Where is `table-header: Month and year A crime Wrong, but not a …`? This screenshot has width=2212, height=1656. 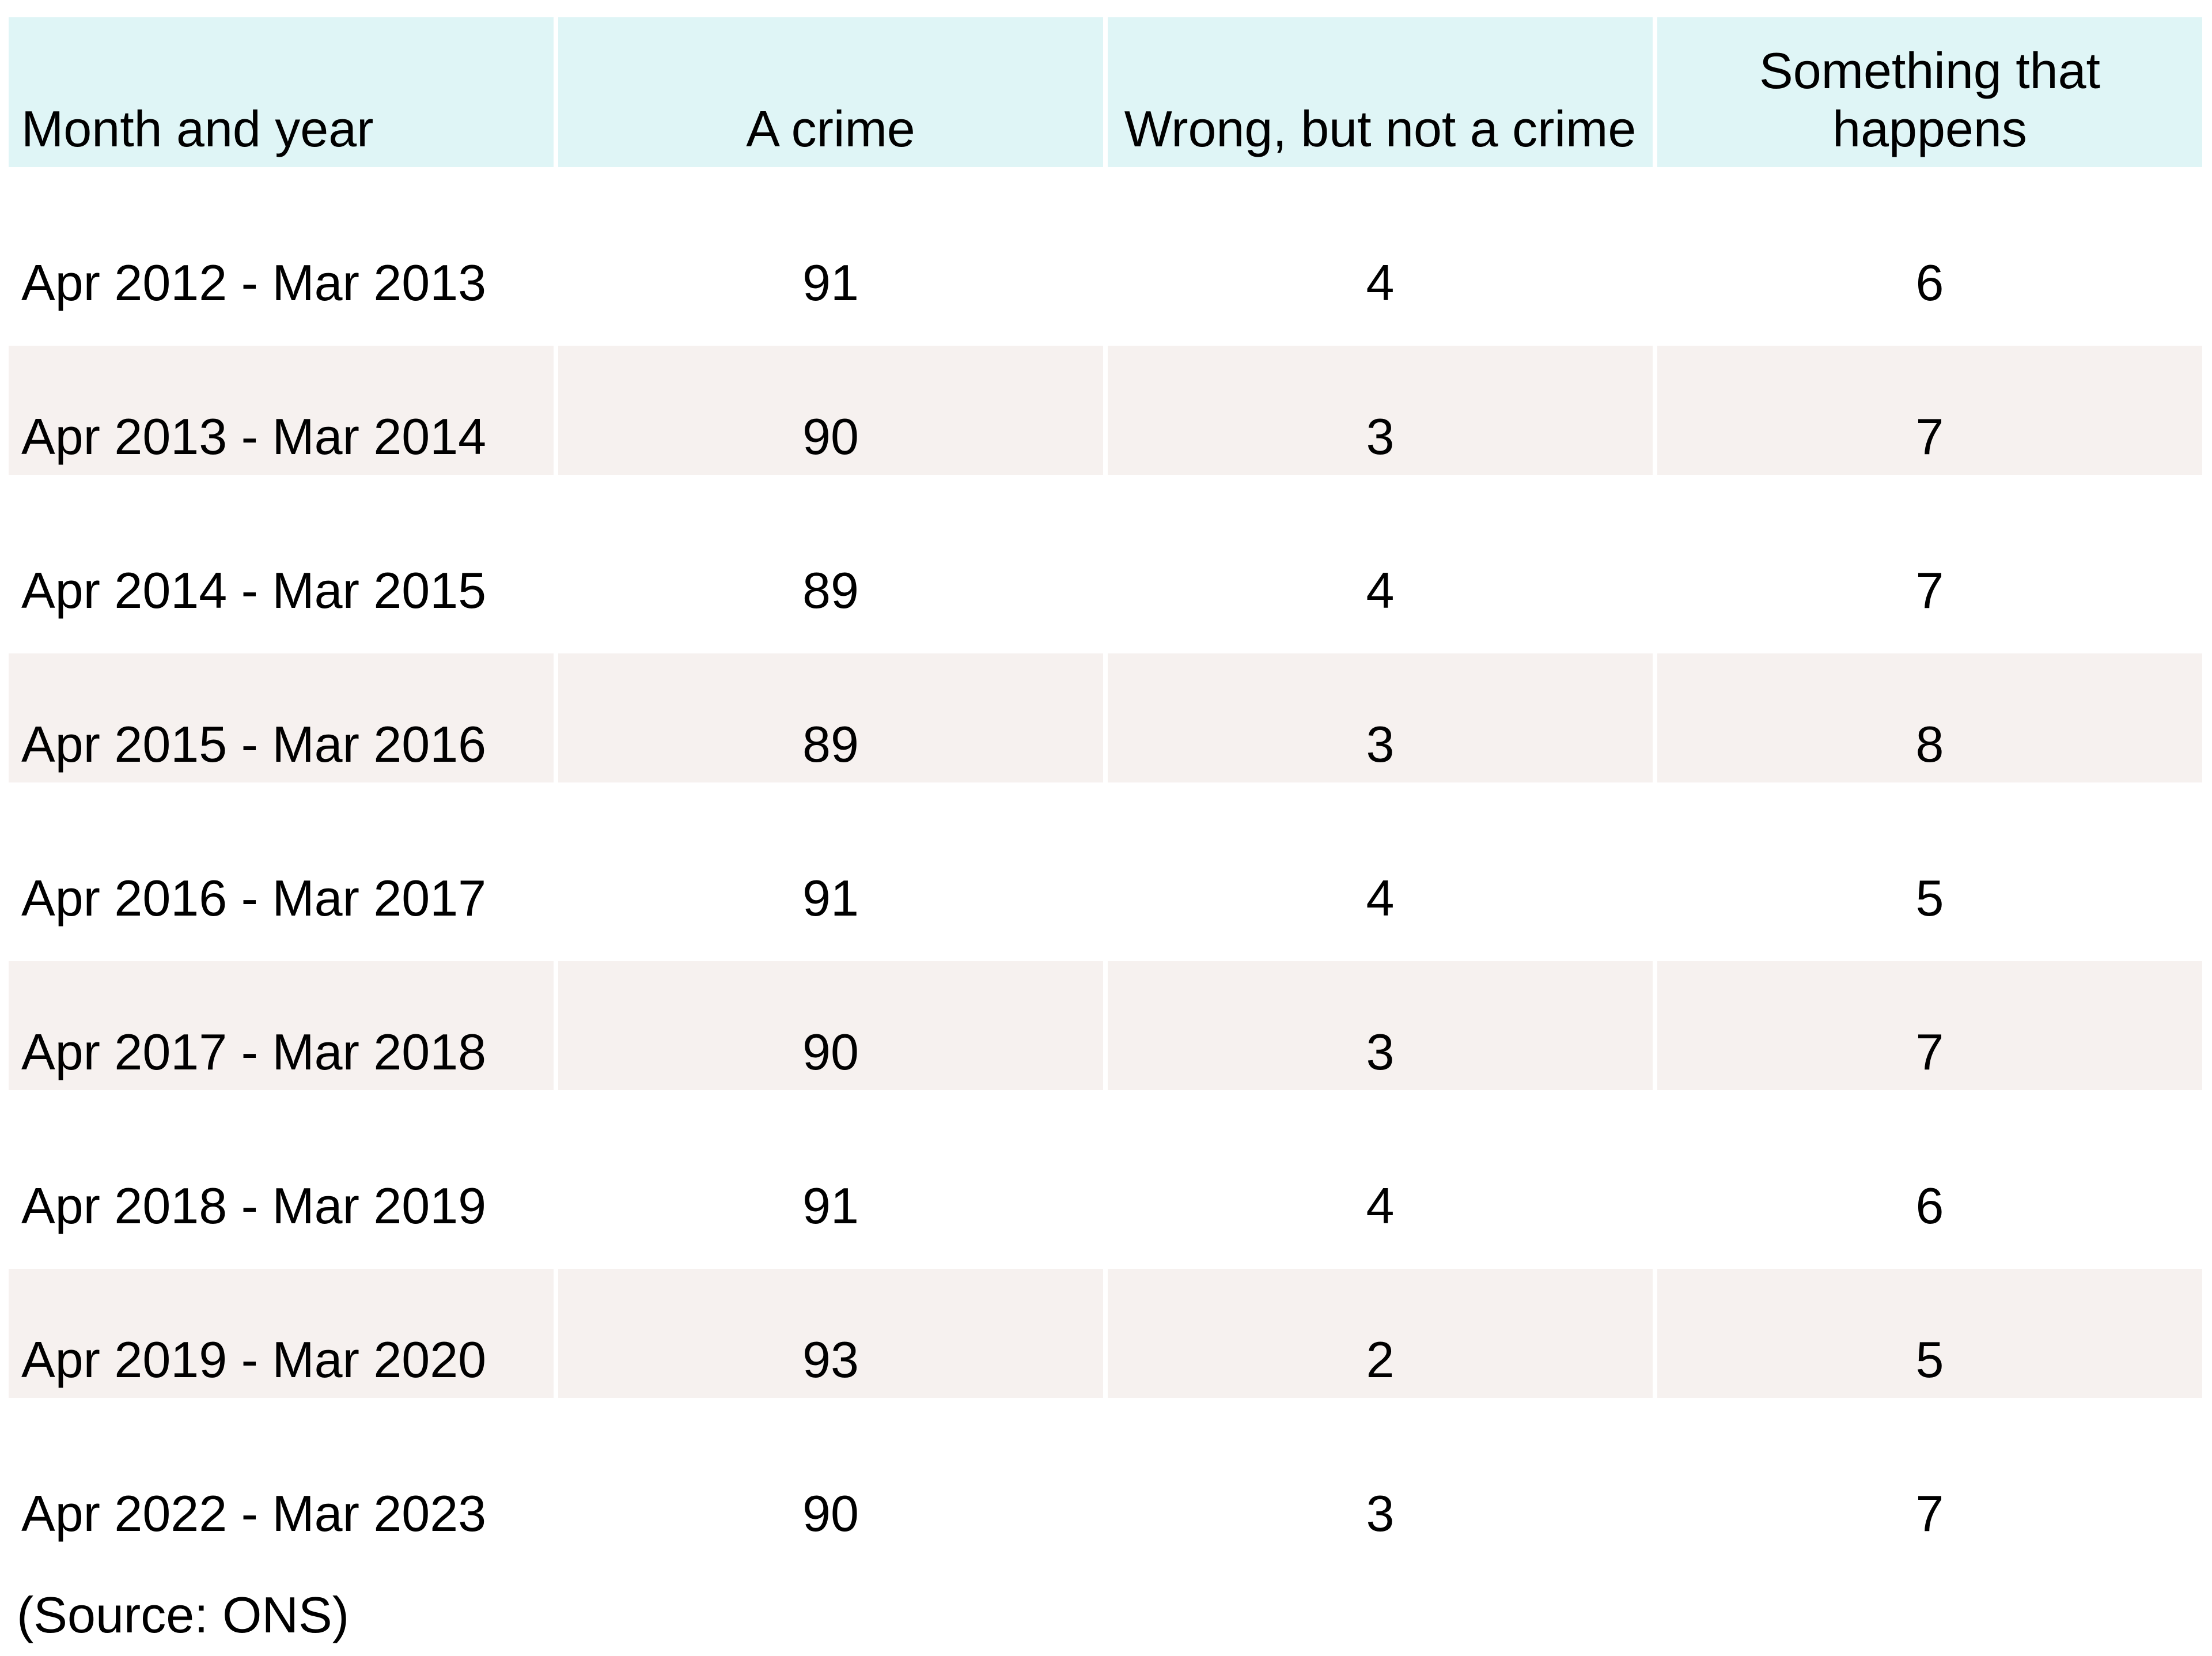
table-header: Month and year A crime Wrong, but not a … is located at coordinates (1105, 92).